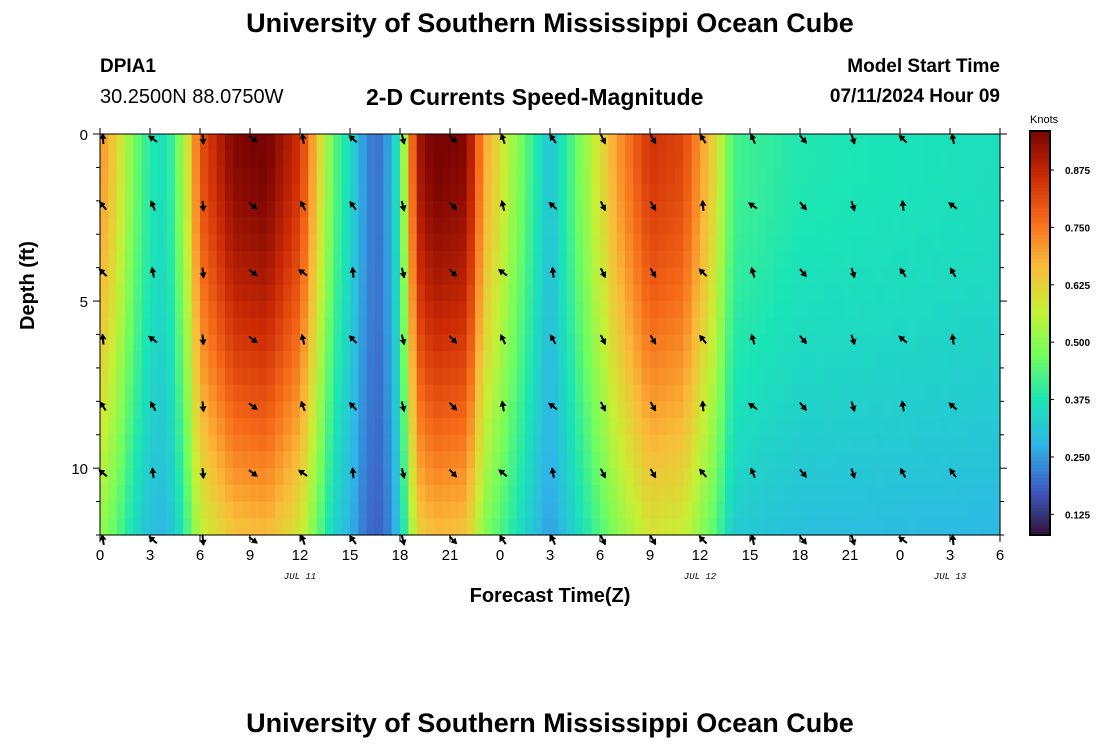 This screenshot has height=750, width=1100. Describe the element at coordinates (450, 555) in the screenshot. I see `x-tick-label: 21` at that location.